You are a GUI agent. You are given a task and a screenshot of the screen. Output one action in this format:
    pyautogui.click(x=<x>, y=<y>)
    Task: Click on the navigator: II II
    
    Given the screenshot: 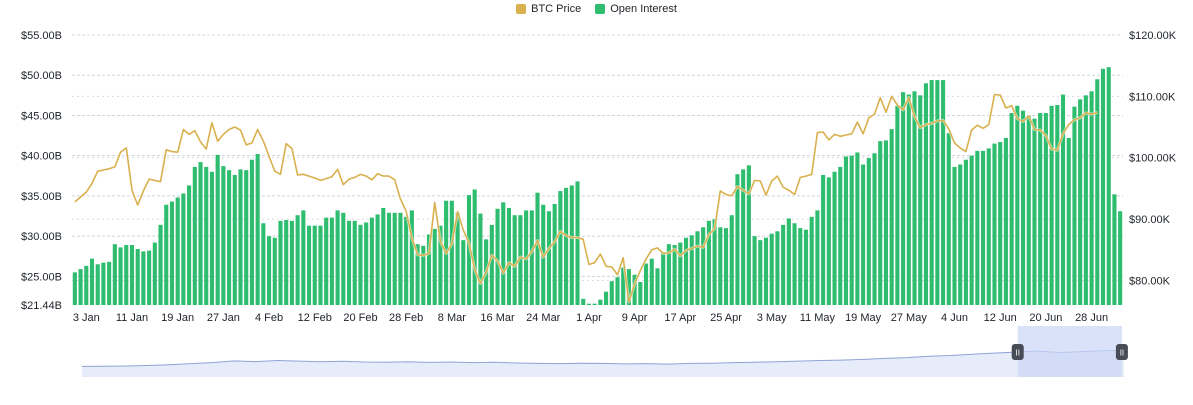 What is the action you would take?
    pyautogui.click(x=604, y=351)
    